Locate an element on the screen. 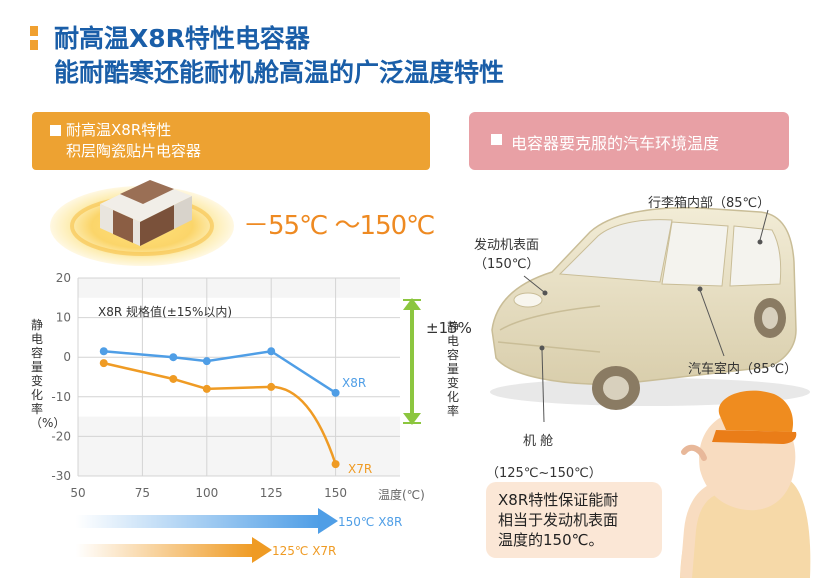  car-environment-banner-label: 电容器要克服的汽车环境温度 is located at coordinates (615, 143).